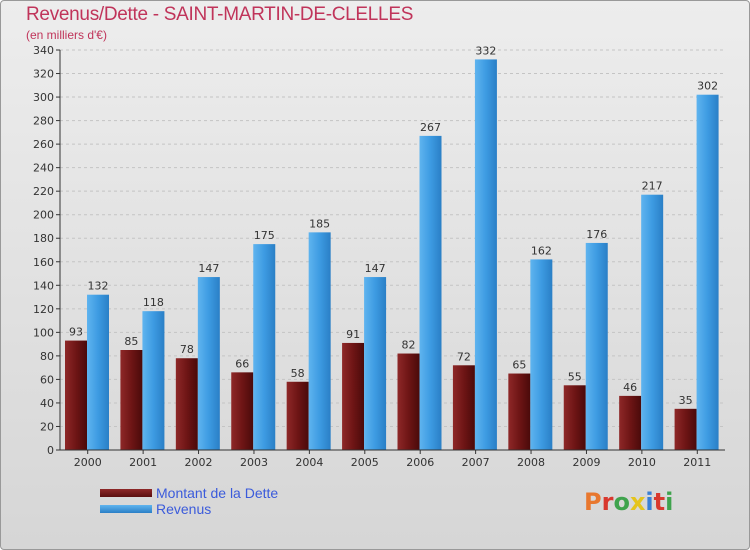  I want to click on logo-letter: P, so click(593, 502).